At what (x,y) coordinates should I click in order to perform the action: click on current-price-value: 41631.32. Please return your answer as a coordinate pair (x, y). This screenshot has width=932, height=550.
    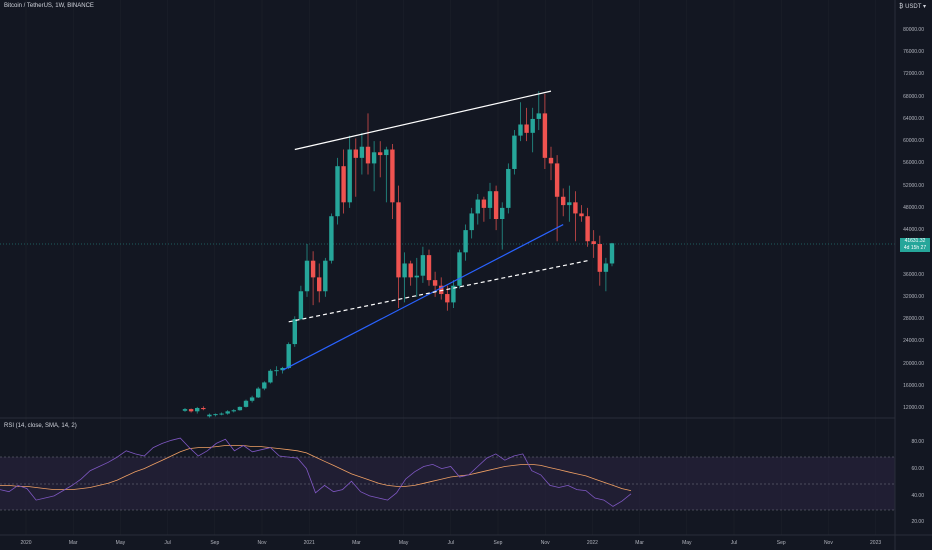
    Looking at the image, I should click on (915, 241).